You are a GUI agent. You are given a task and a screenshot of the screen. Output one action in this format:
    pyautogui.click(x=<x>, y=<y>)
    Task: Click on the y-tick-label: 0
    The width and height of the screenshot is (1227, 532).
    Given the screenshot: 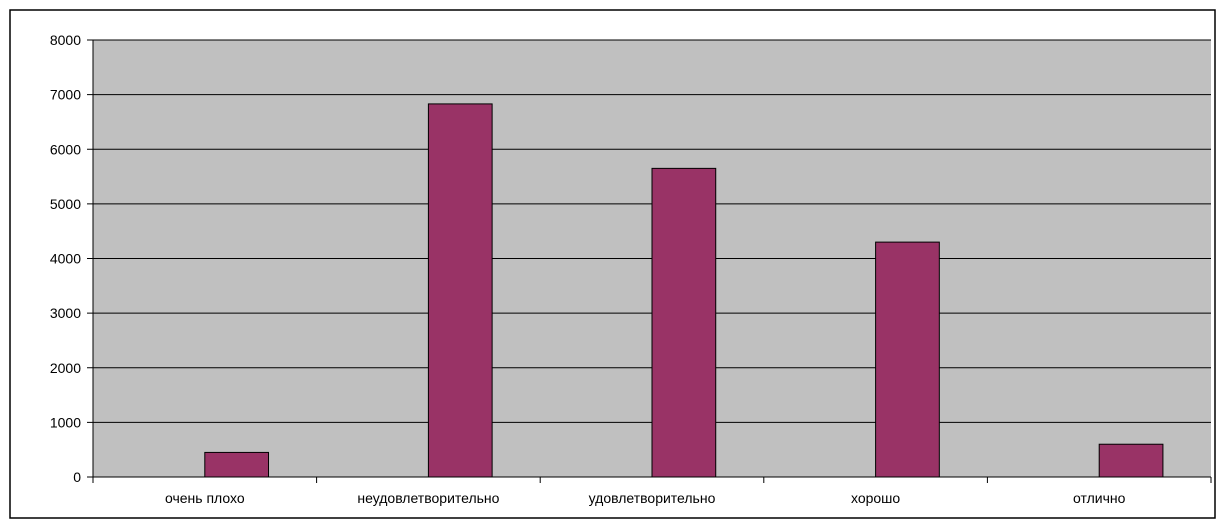 What is the action you would take?
    pyautogui.click(x=77, y=477)
    